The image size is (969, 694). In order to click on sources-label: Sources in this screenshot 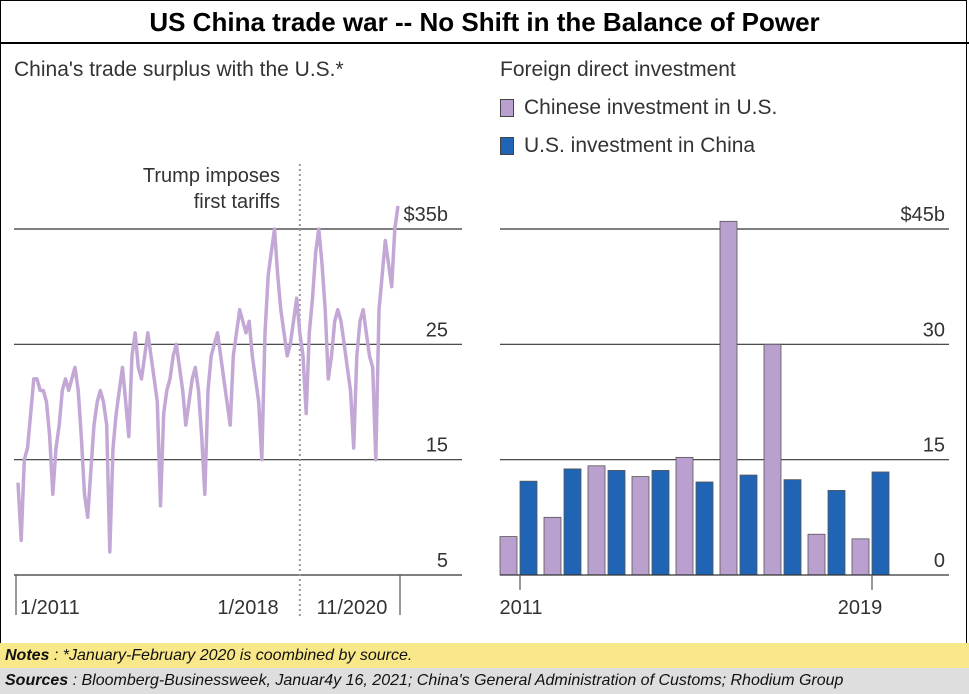, I will do `click(37, 680)`.